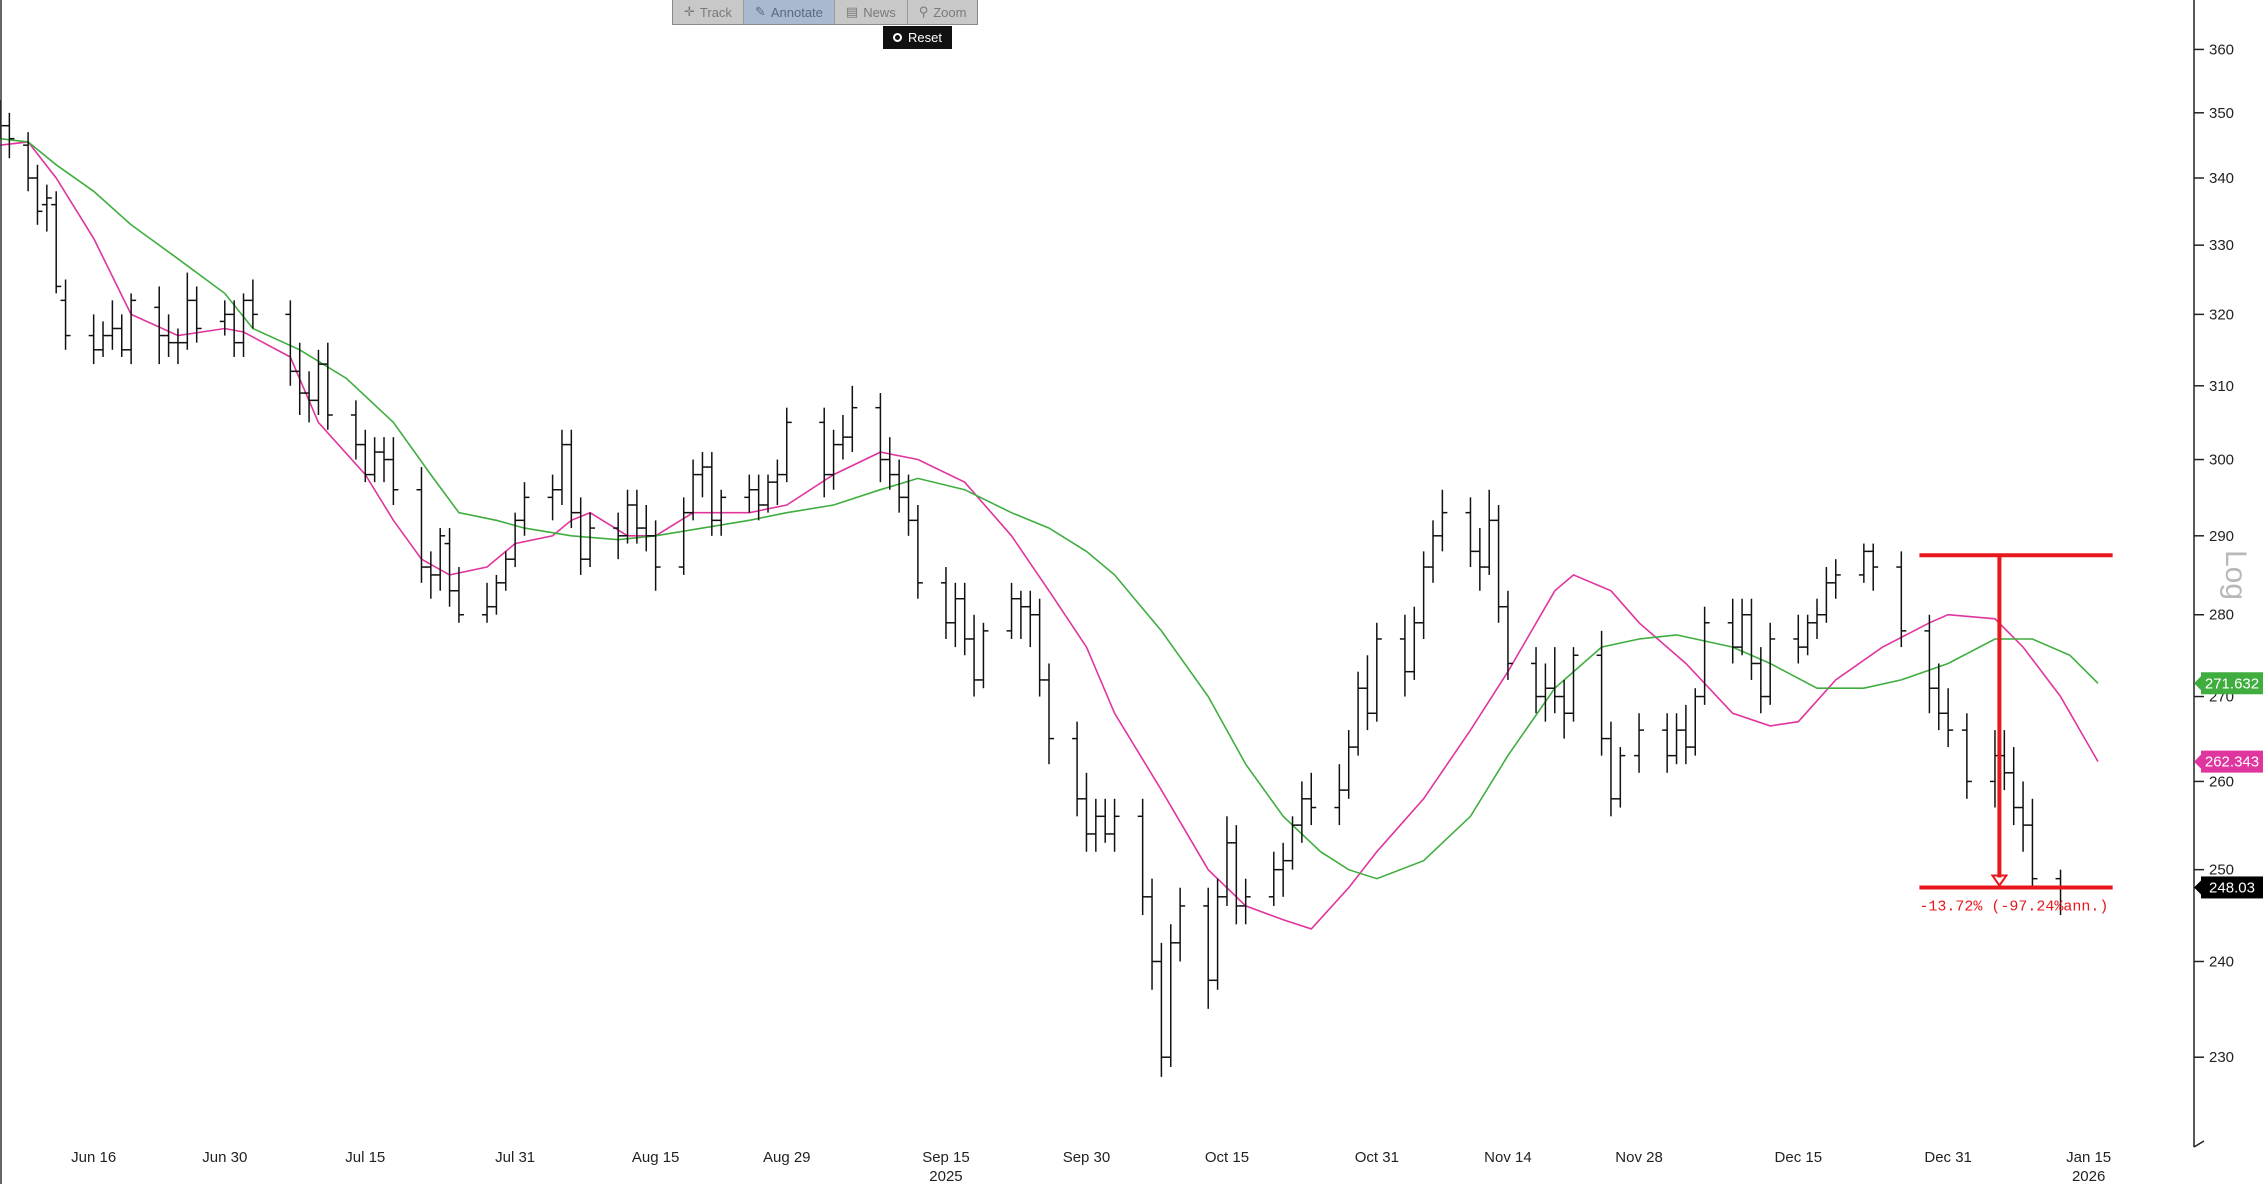 The width and height of the screenshot is (2264, 1184). I want to click on zoom-button: ⚲ Zoom, so click(943, 12).